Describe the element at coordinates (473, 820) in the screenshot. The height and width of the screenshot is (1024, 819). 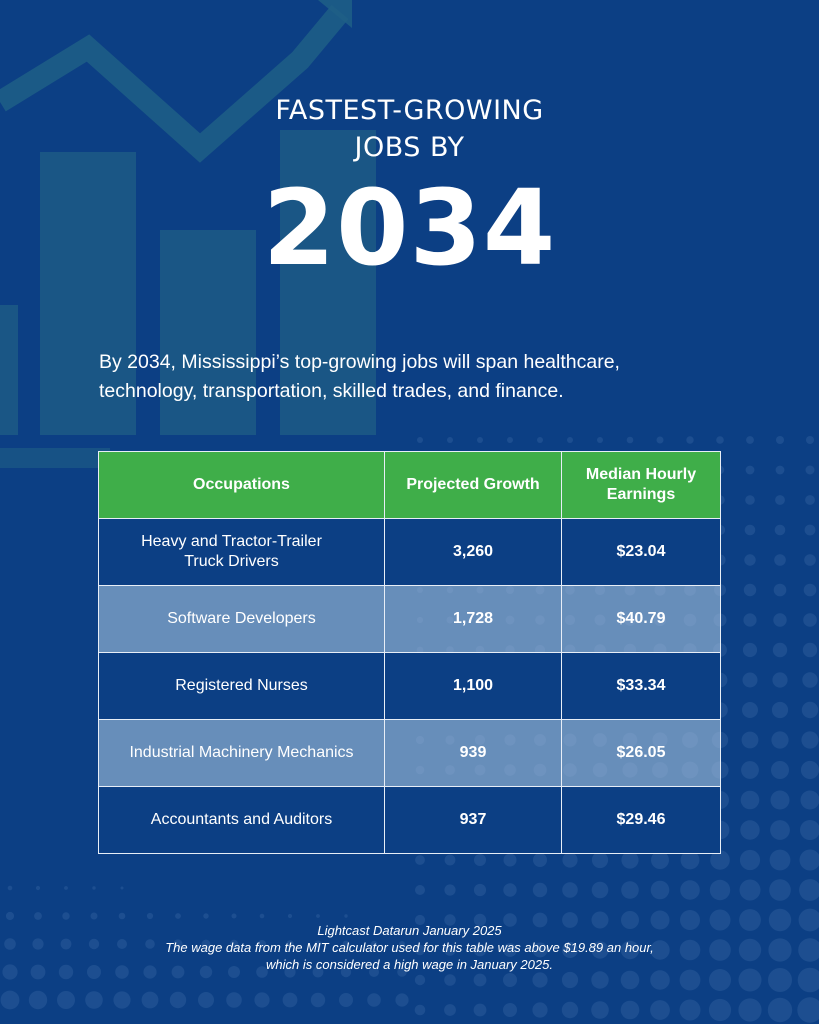
I see `cell-growth: 937` at that location.